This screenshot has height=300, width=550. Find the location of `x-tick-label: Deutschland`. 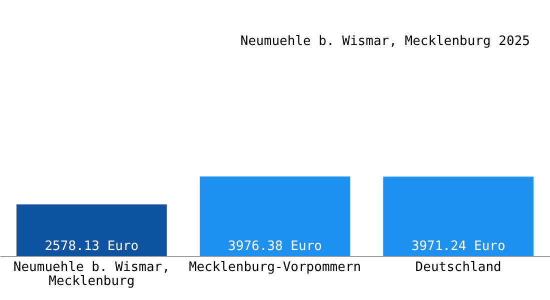

x-tick-label: Deutschland is located at coordinates (458, 267).